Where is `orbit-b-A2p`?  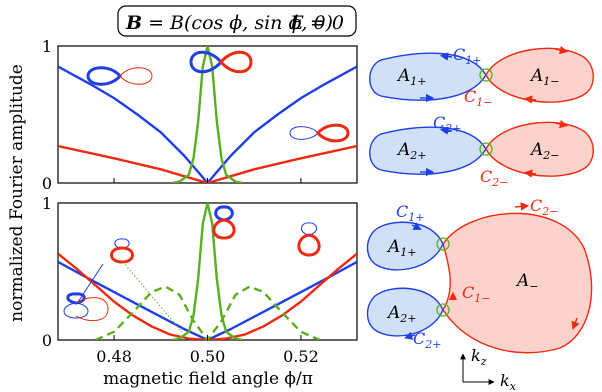 orbit-b-A2p is located at coordinates (405, 312).